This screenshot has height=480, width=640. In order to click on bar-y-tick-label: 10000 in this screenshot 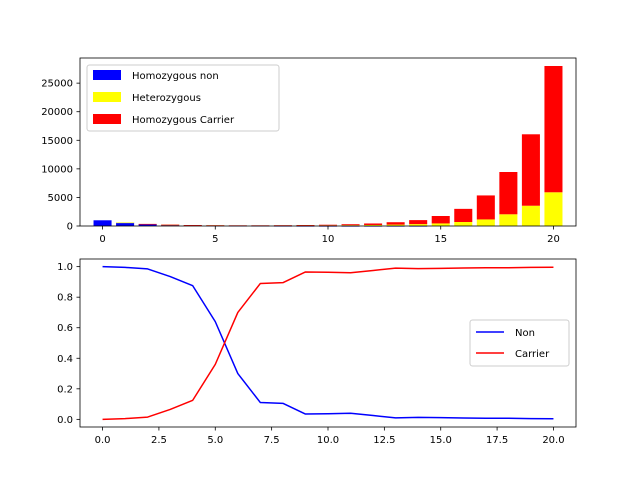, I will do `click(57, 169)`.